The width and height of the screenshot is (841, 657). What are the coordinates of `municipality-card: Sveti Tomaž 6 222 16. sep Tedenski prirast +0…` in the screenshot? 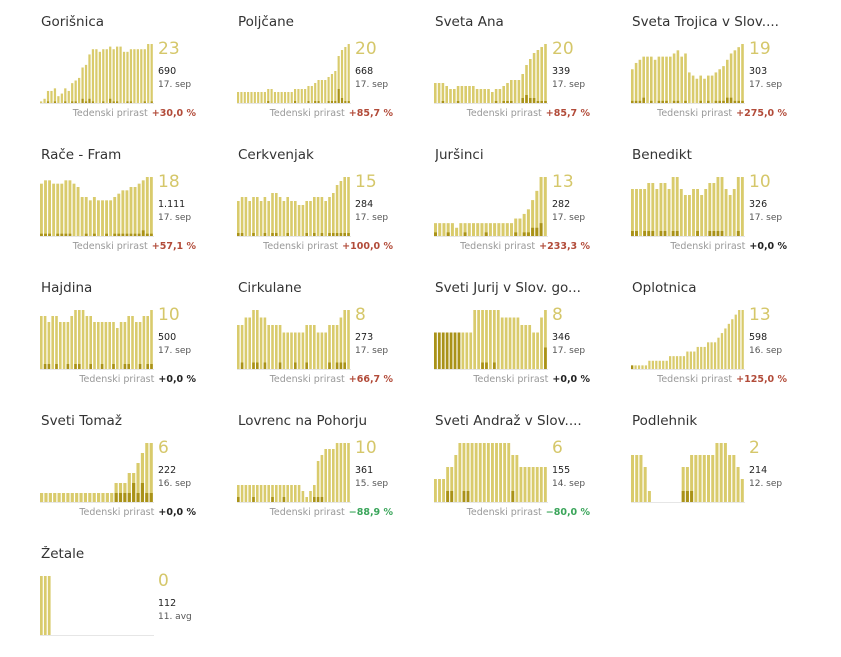 It's located at (98, 461).